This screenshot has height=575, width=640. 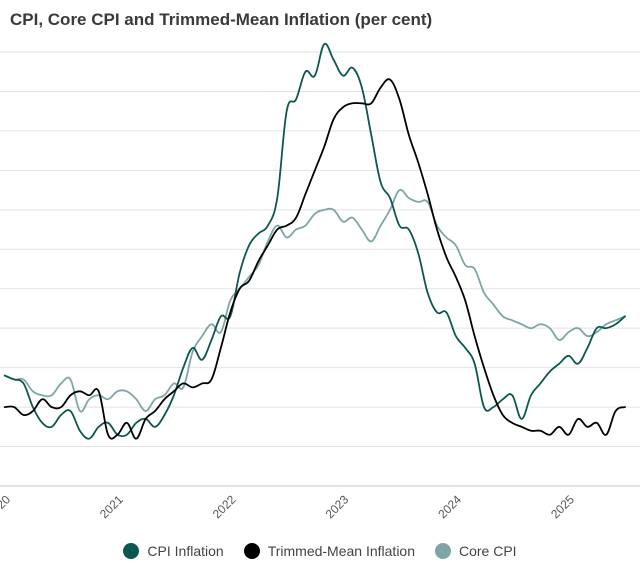 I want to click on legend-label-trimmed-mean: Trimmed-Mean Inflation, so click(x=341, y=551).